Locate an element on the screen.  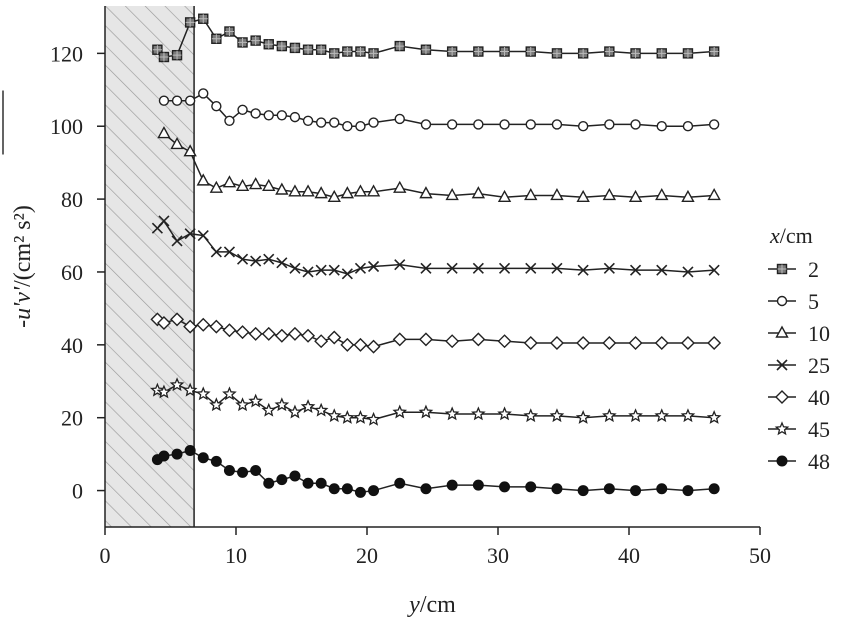
x-tick-label: 30 is located at coordinates (498, 555).